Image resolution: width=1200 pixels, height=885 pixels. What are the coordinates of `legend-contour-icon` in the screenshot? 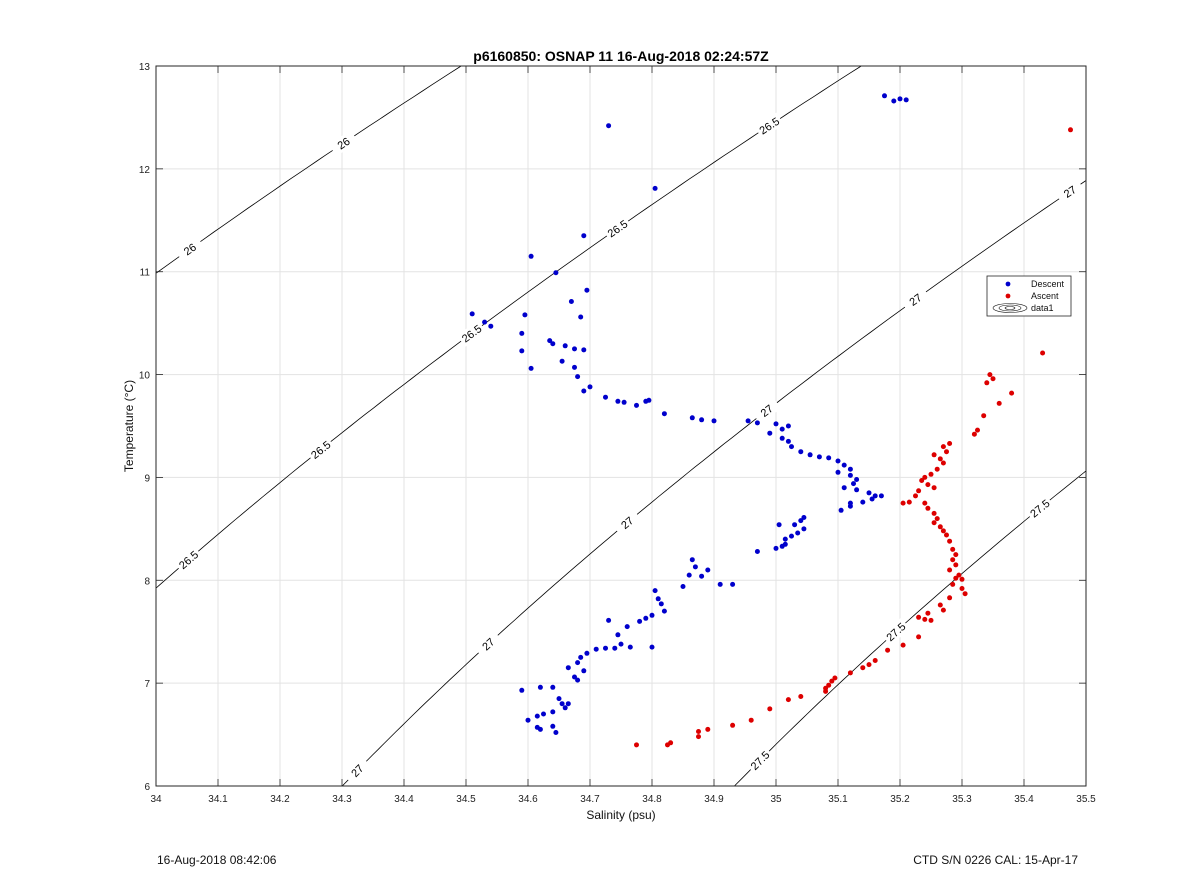 It's located at (1010, 308).